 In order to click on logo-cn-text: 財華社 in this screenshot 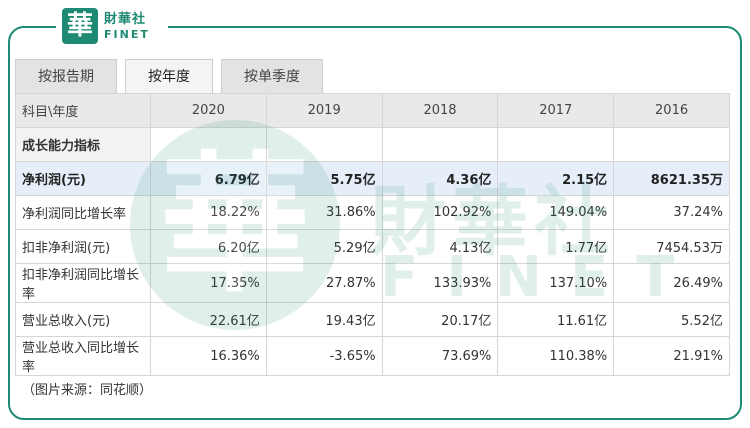, I will do `click(125, 19)`.